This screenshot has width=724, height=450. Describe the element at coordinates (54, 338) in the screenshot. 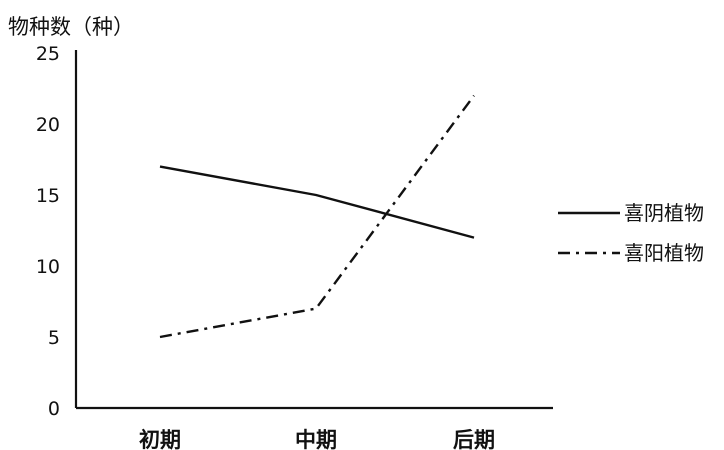

I see `y-tick-label: 5` at that location.